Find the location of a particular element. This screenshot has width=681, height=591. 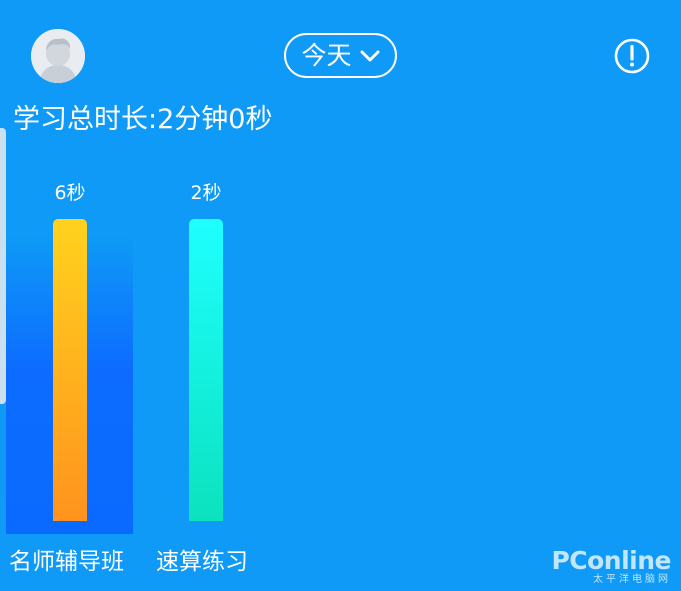

bar-mingshi-fudaoban is located at coordinates (70, 370).